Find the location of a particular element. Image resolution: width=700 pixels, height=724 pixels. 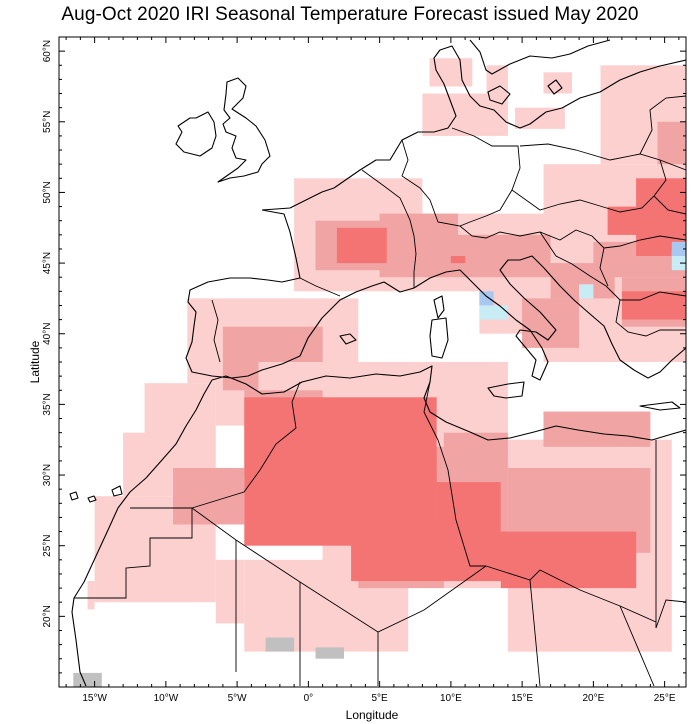

libya-east-border is located at coordinates (670, 534).